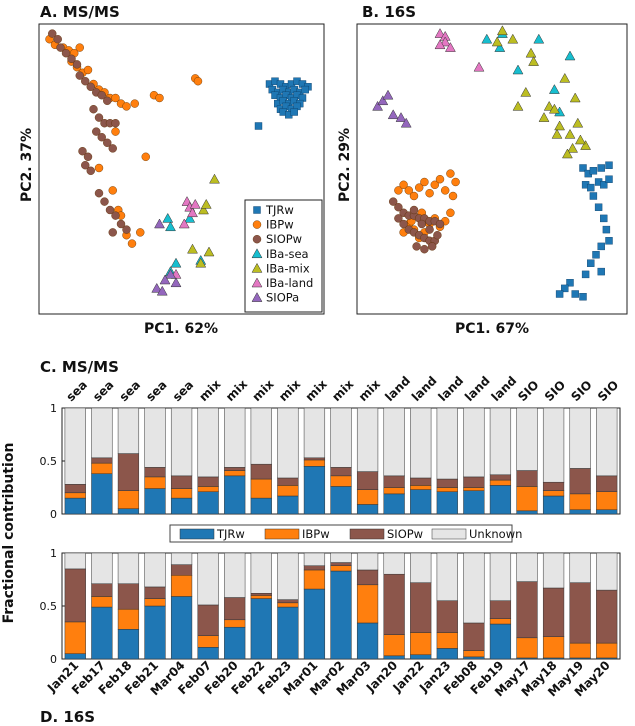 The width and height of the screenshot is (635, 726). I want to click on legend-marker-iba-land, so click(257, 282).